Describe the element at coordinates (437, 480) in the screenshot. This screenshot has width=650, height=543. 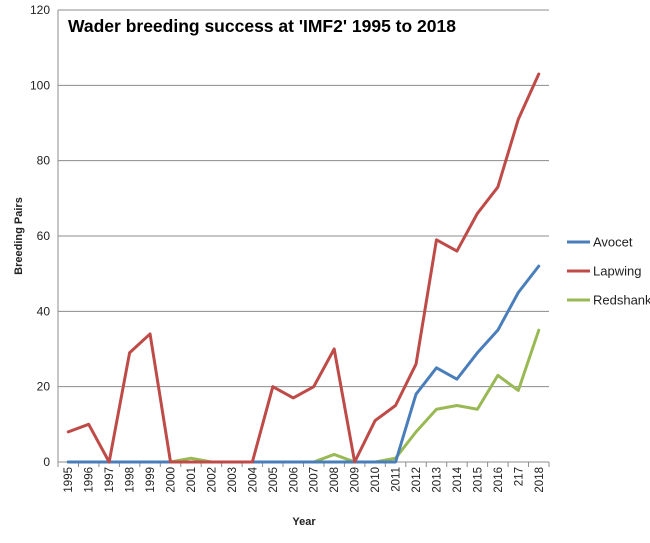
I see `x-tick-label: 2013` at that location.